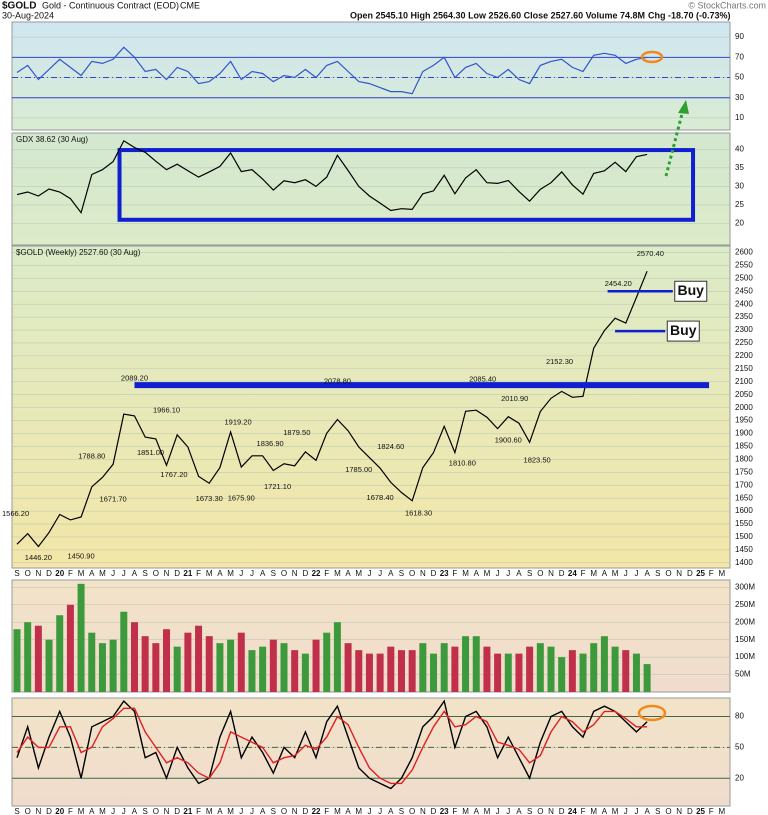 This screenshot has width=768, height=815. What do you see at coordinates (683, 107) in the screenshot?
I see `arrow-head` at bounding box center [683, 107].